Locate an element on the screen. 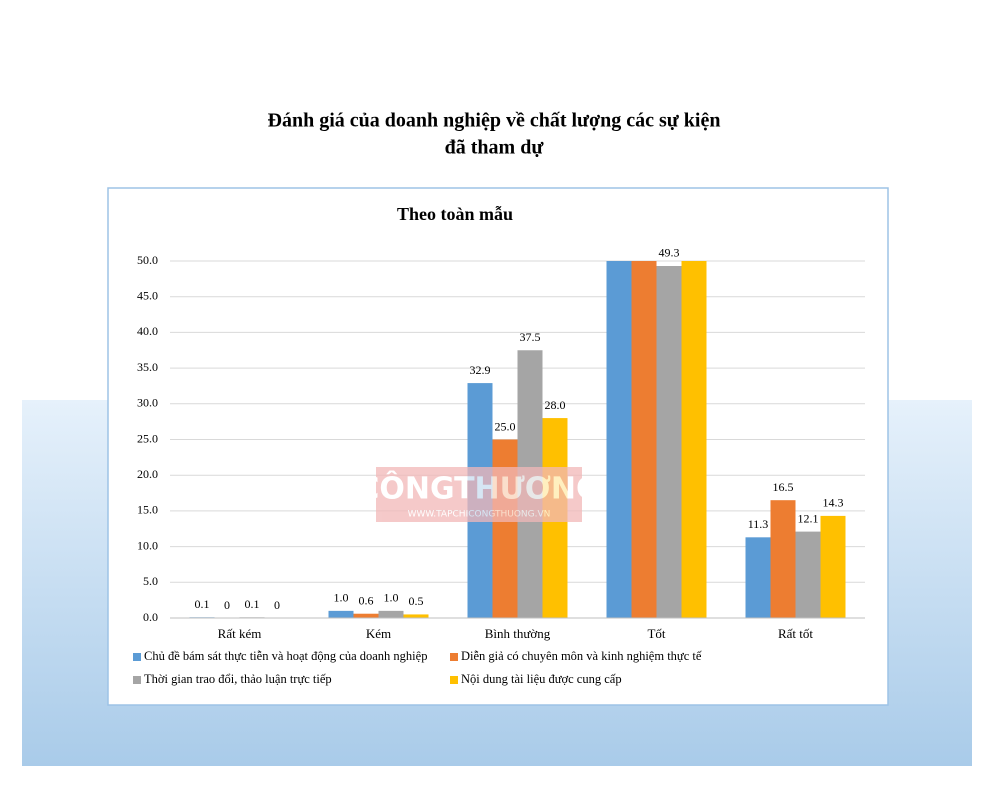  watermark-box is located at coordinates (479, 494).